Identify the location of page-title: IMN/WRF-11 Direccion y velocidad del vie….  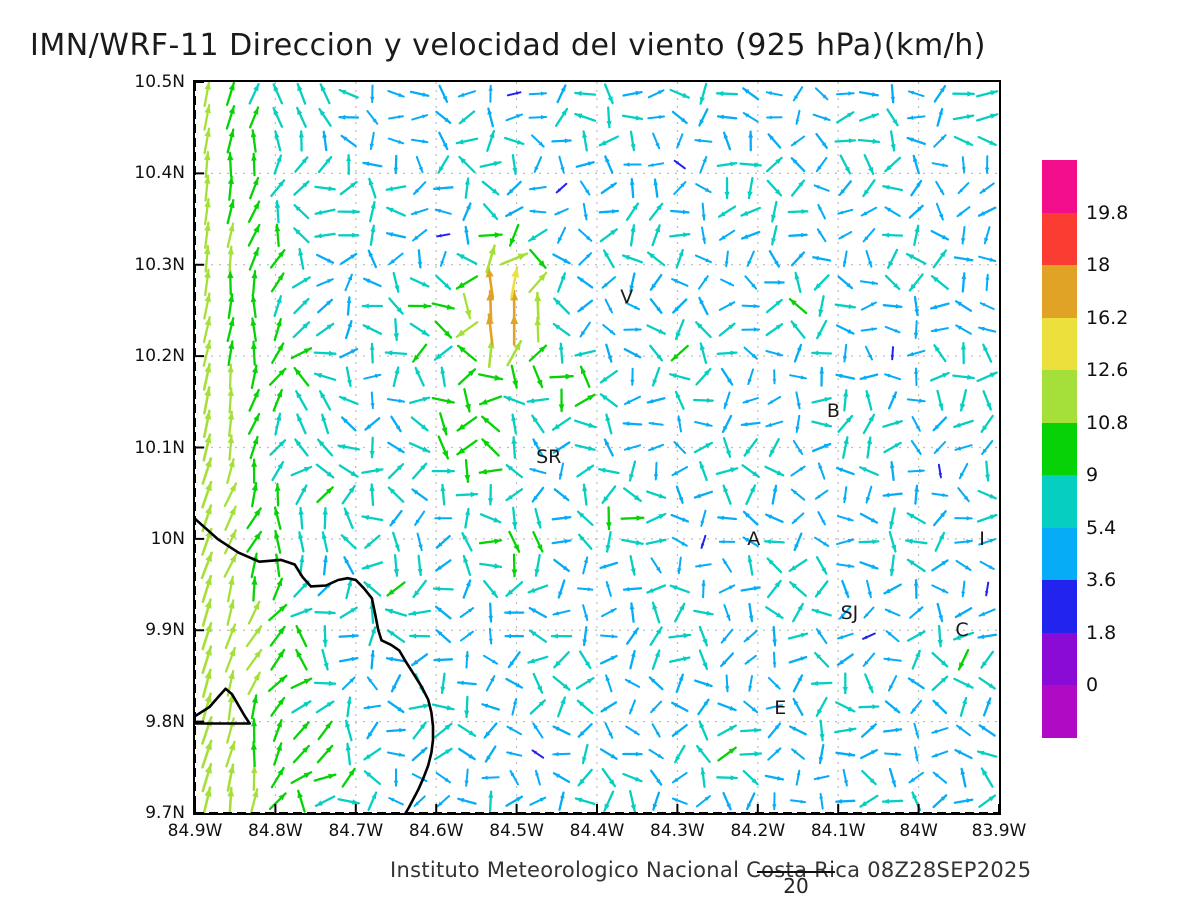
(508, 45).